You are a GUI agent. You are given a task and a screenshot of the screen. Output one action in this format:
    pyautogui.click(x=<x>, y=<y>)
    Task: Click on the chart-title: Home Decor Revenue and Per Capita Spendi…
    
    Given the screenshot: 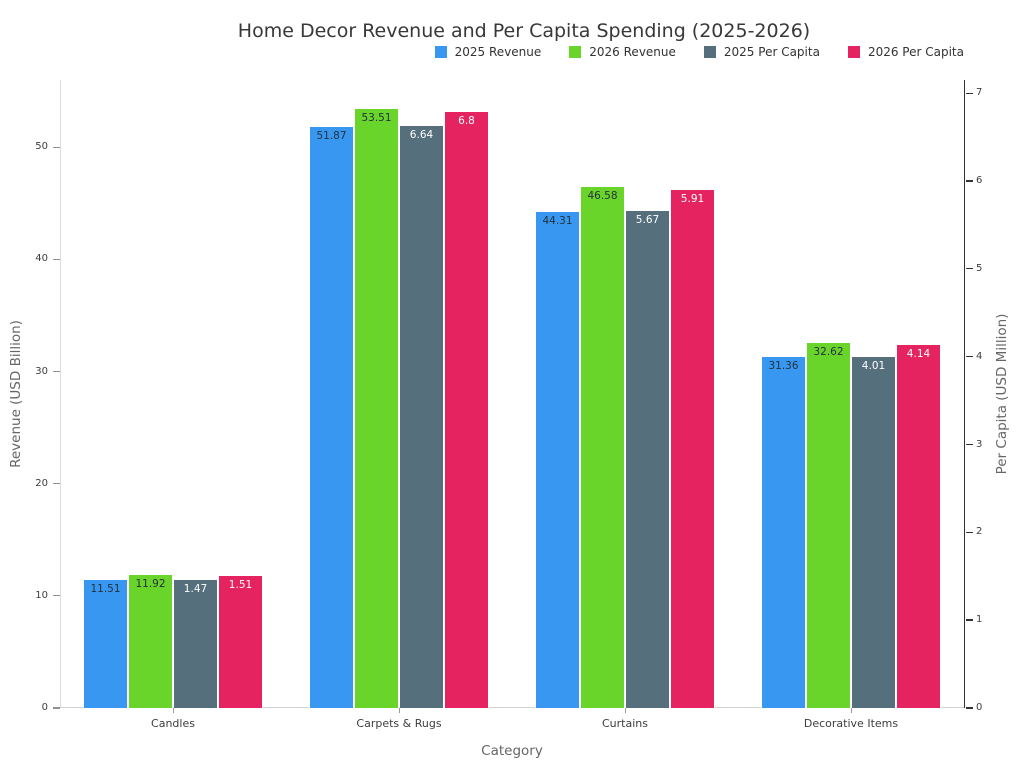 What is the action you would take?
    pyautogui.click(x=524, y=31)
    